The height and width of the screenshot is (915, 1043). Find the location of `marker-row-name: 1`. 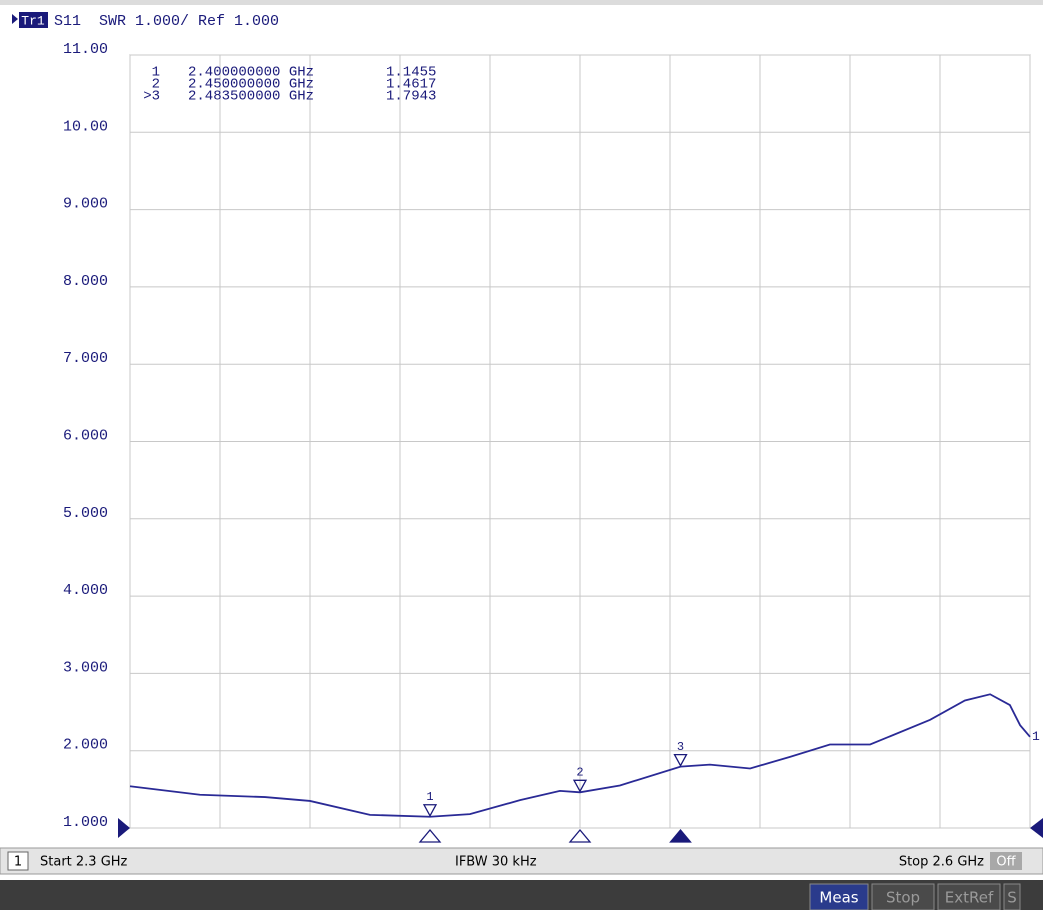

marker-row-name: 1 is located at coordinates (156, 73).